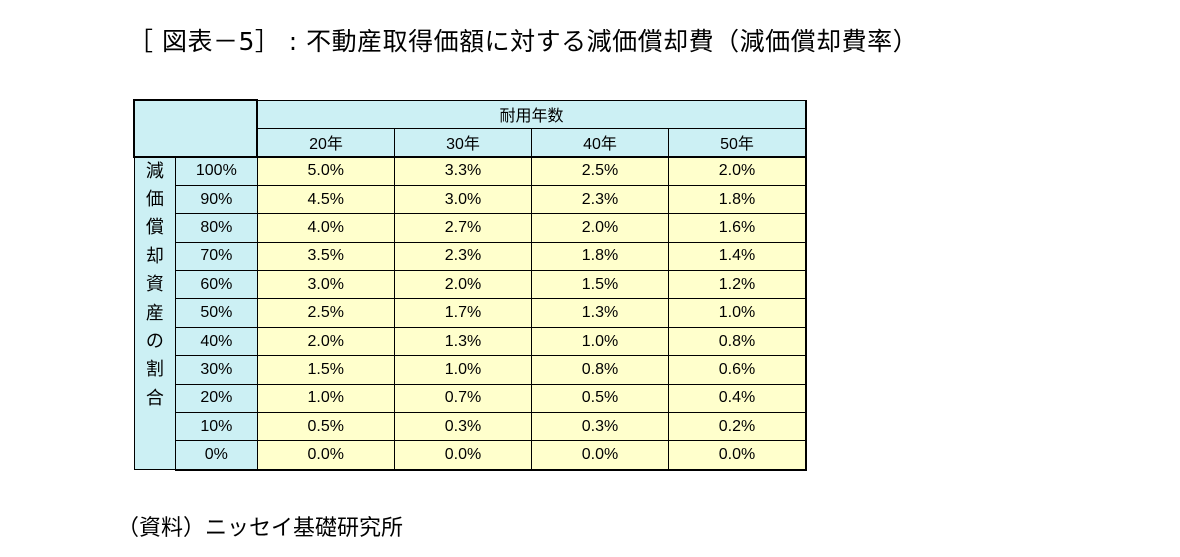 This screenshot has width=1180, height=557. Describe the element at coordinates (325, 142) in the screenshot. I see `column-header: 20年` at that location.